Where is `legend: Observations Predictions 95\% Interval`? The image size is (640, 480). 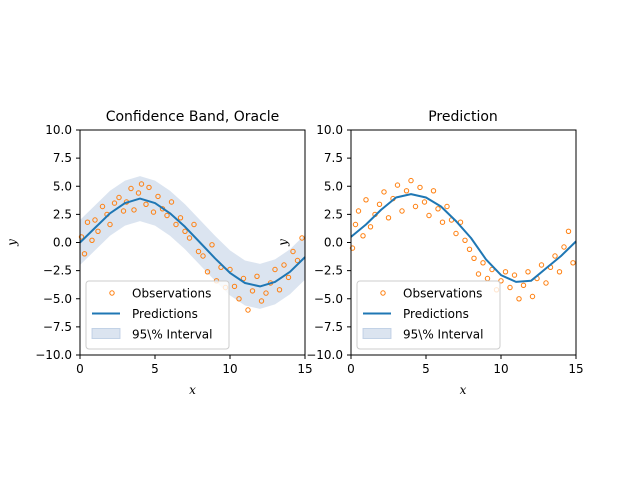
legend: Observations Predictions 95\% Interval is located at coordinates (428, 315).